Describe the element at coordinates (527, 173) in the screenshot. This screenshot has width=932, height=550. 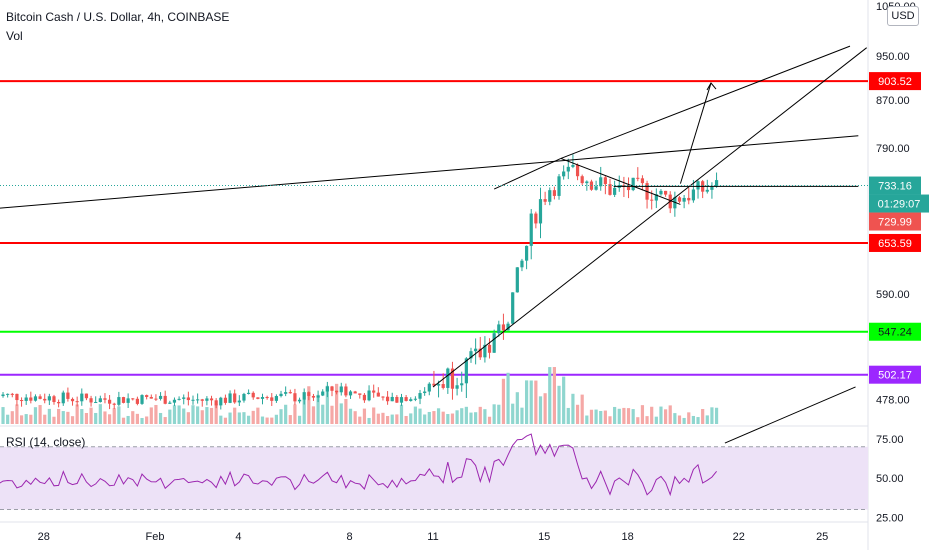
I see `trend-line` at that location.